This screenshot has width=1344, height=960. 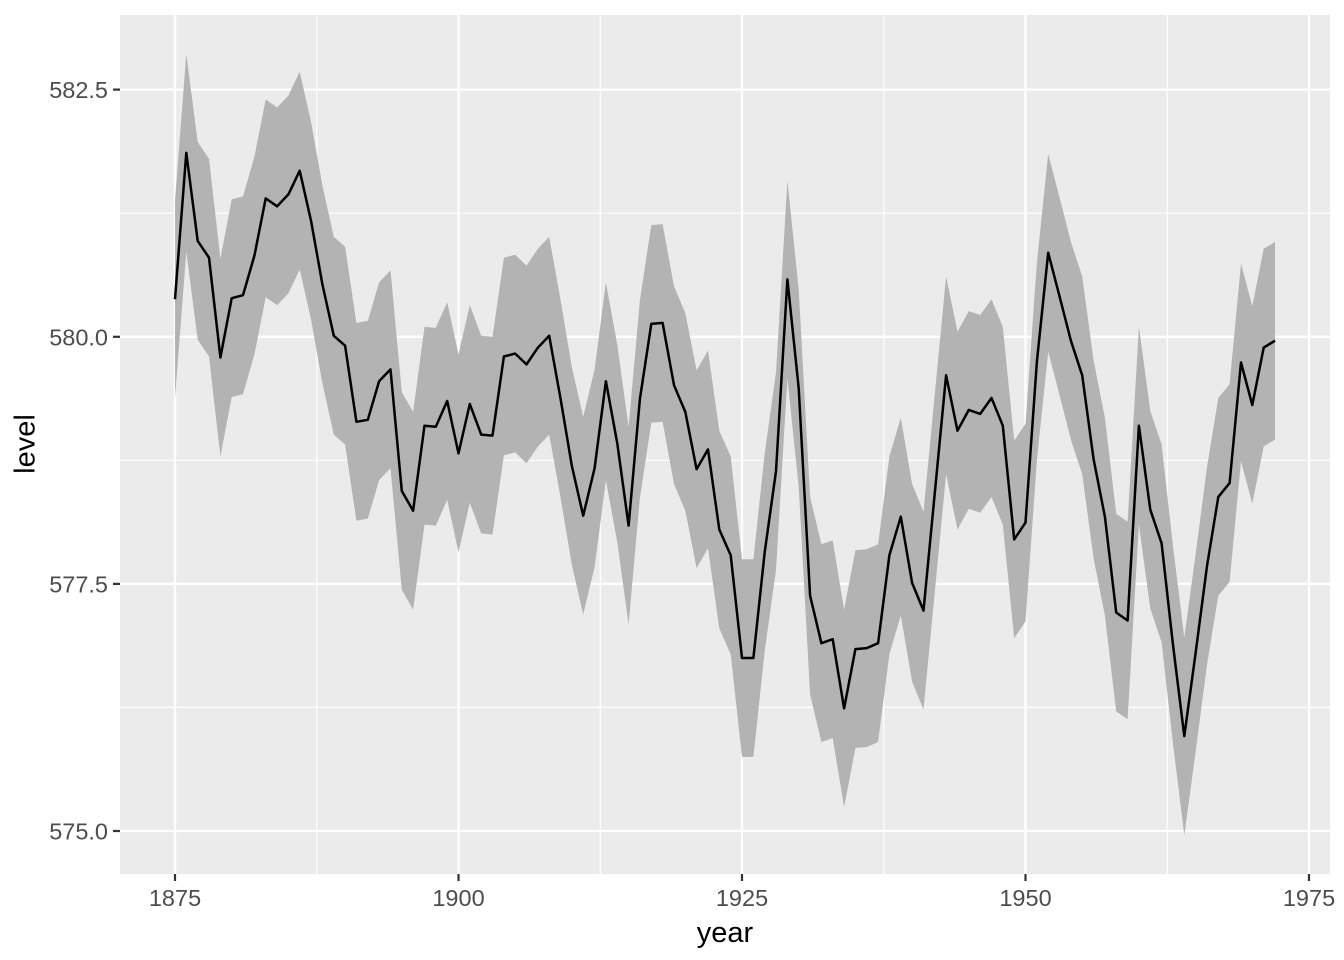 I want to click on x-tick-label: 1925, so click(x=742, y=898).